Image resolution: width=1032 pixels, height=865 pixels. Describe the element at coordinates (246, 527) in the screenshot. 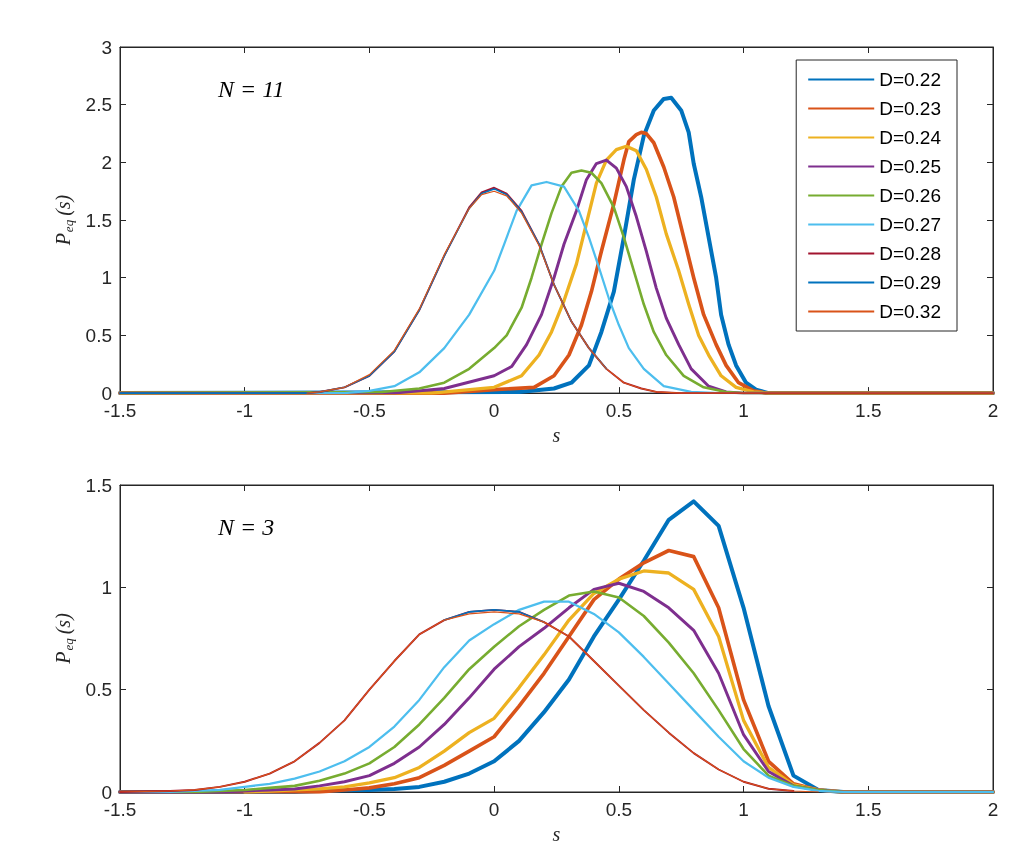

I see `annotation: N = 3` at that location.